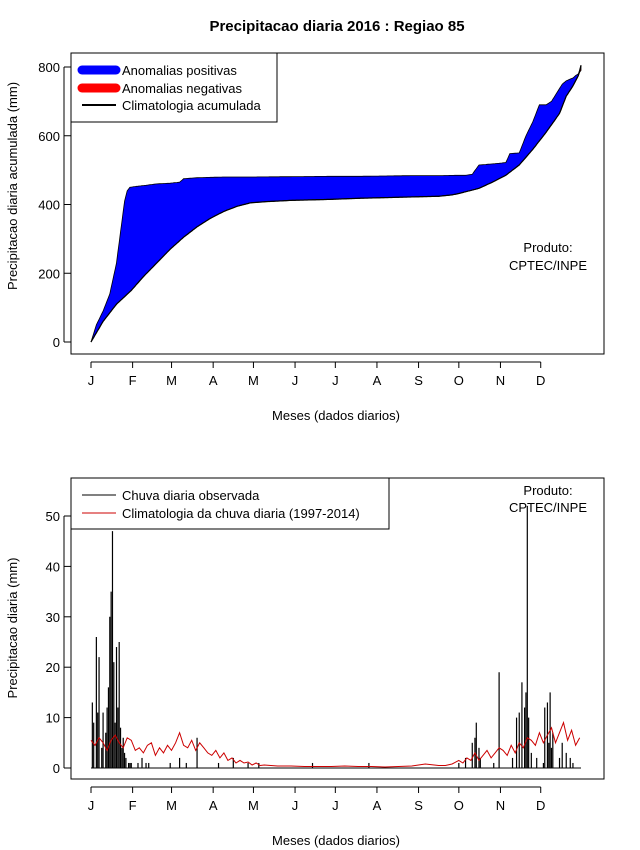  Describe the element at coordinates (241, 513) in the screenshot. I see `legend-label-climatology: Climatologia da chuva diaria (1997-2014)` at that location.